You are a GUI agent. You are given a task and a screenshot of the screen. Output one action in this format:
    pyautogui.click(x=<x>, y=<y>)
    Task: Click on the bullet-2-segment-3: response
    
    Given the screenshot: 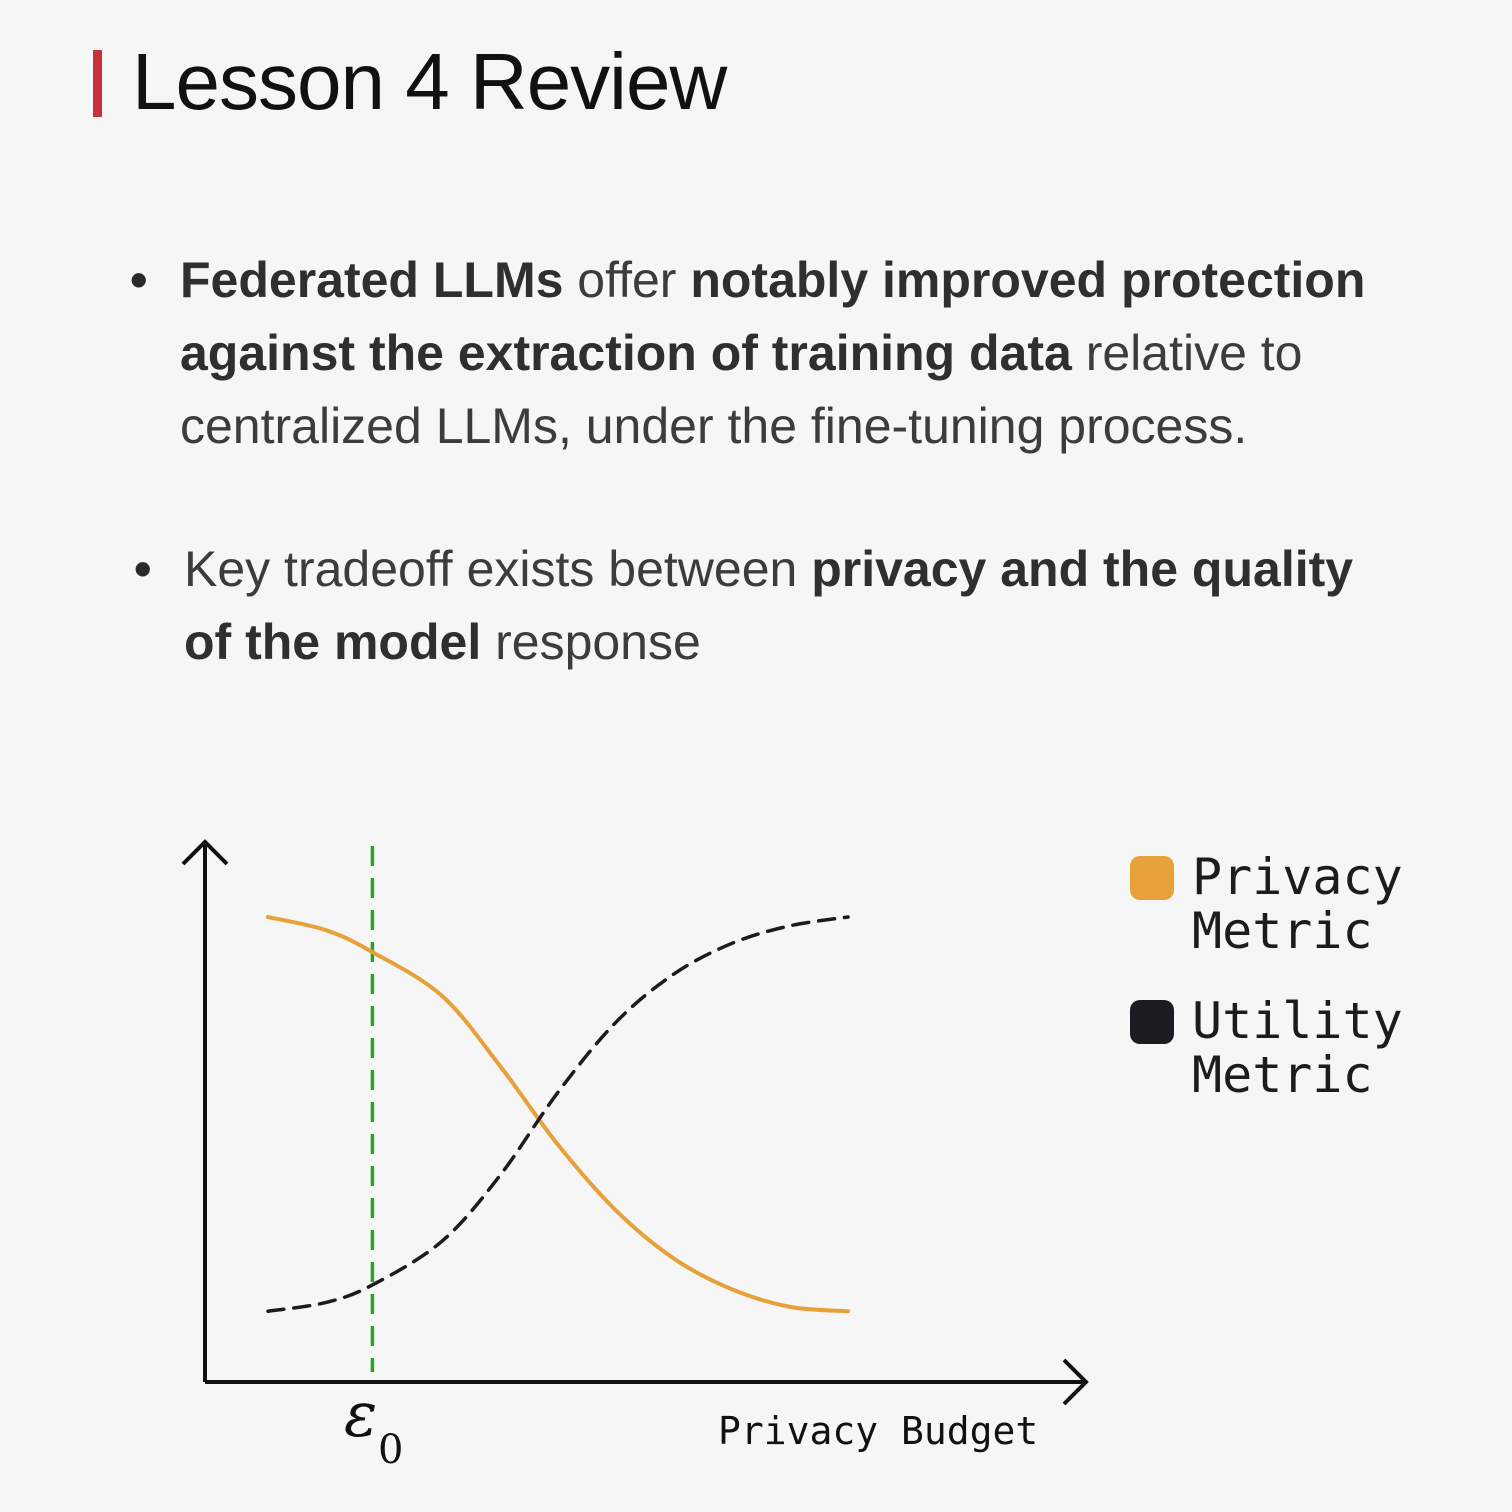 What is the action you would take?
    pyautogui.click(x=591, y=642)
    